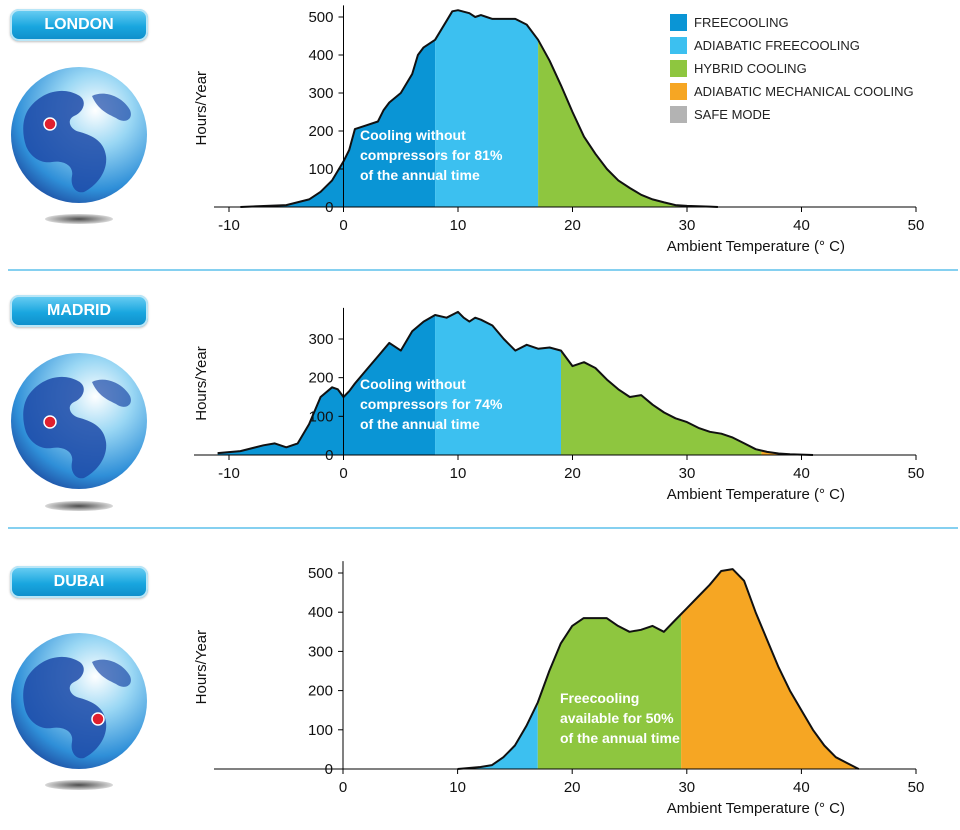 This screenshot has width=960, height=830. Describe the element at coordinates (79, 711) in the screenshot. I see `dubai-globe-icon` at that location.